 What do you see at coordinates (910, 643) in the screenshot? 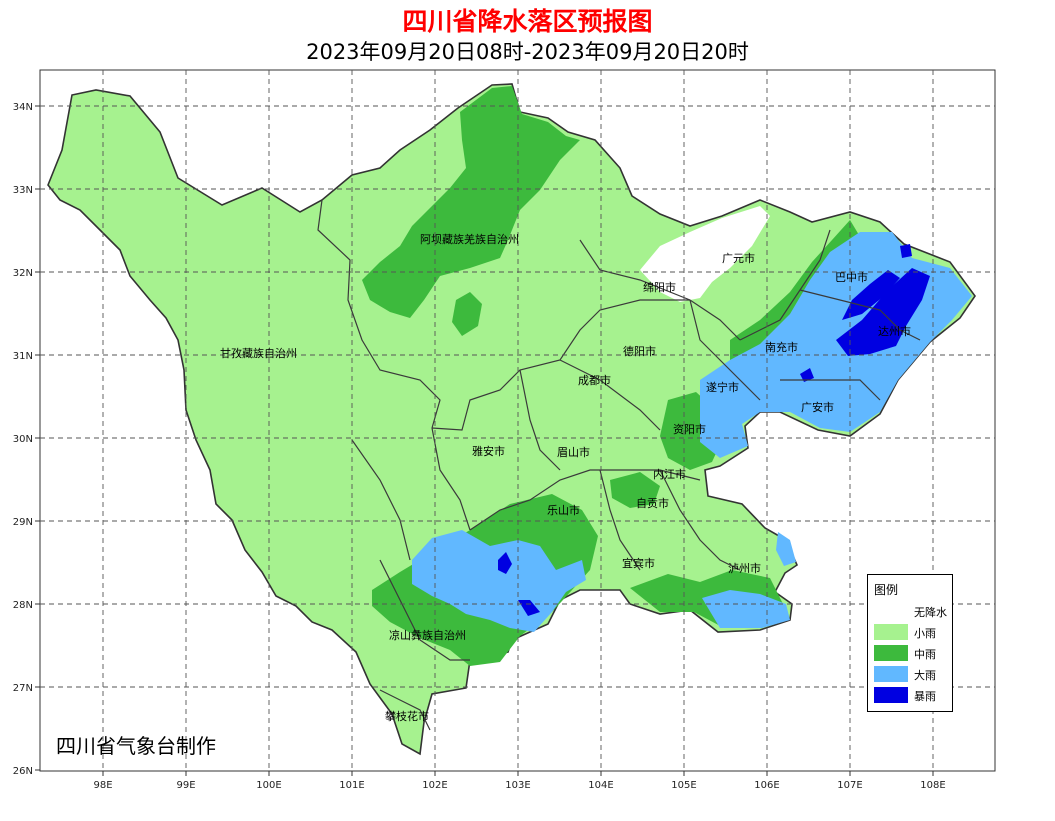
I see `legend-box: 图例 无降水 小雨 中雨 大雨 暴雨` at bounding box center [910, 643].